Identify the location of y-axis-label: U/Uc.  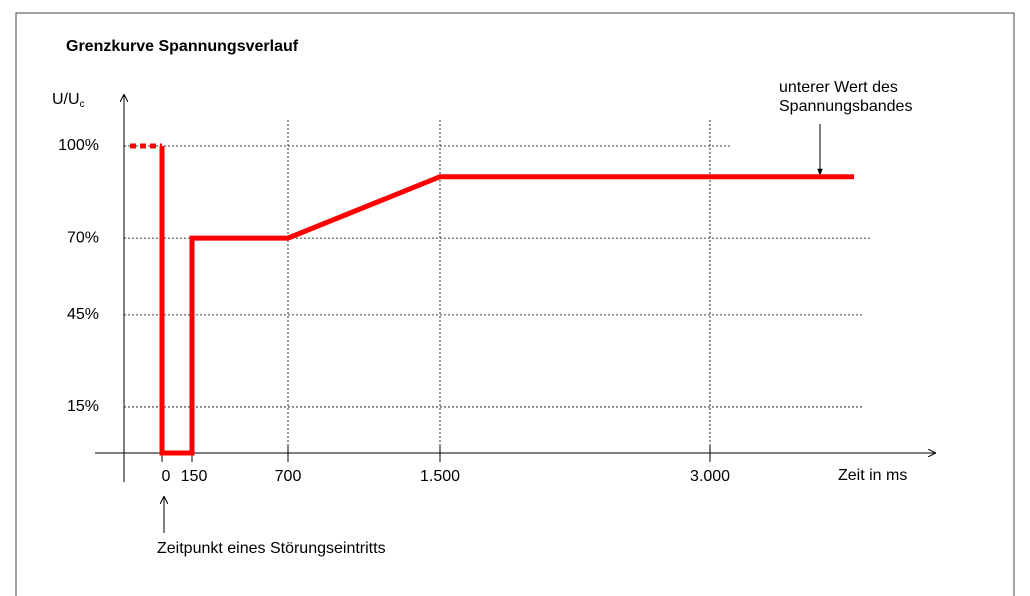
(68, 100).